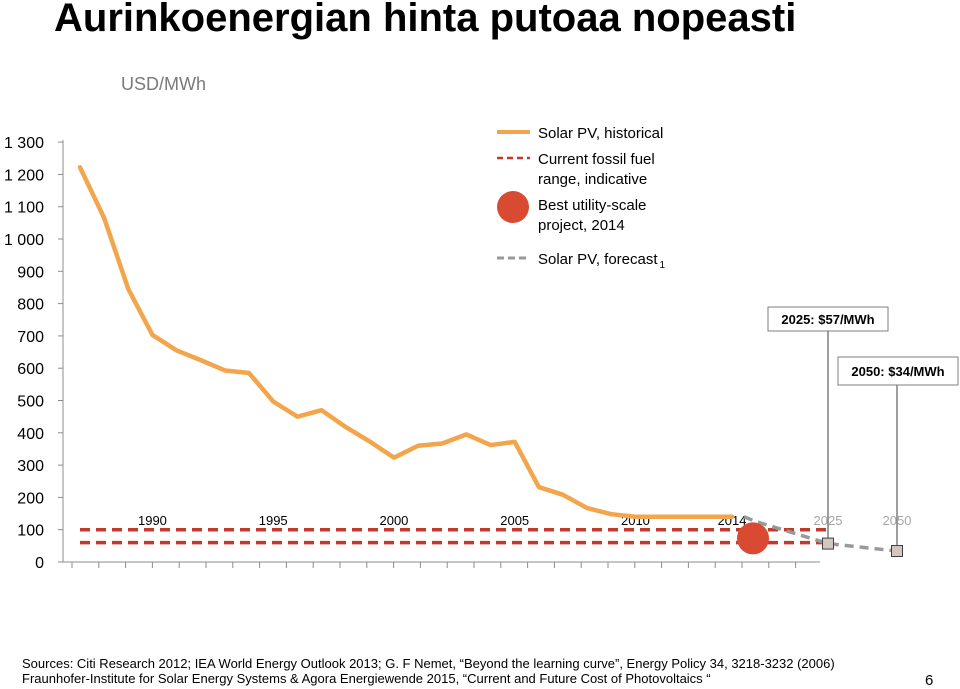 This screenshot has height=689, width=960. What do you see at coordinates (592, 179) in the screenshot?
I see `legend-fossil-label: range, indicative` at bounding box center [592, 179].